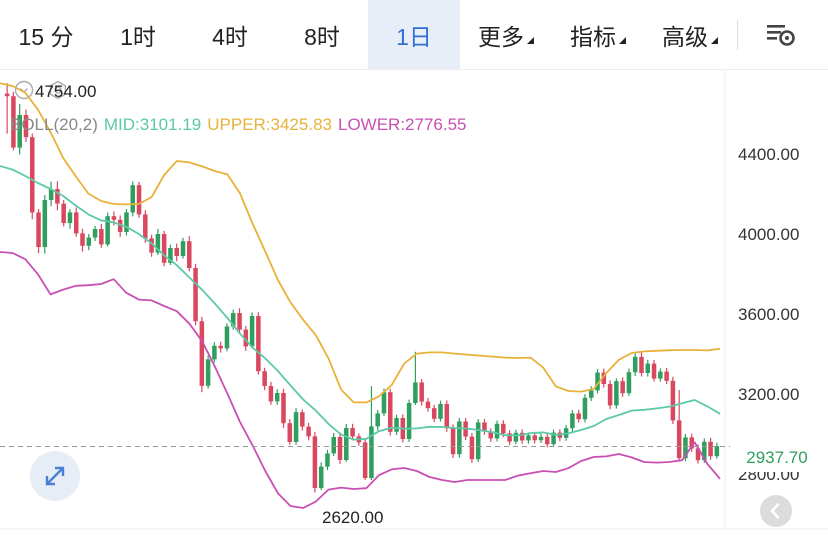 The width and height of the screenshot is (828, 560). Describe the element at coordinates (598, 34) in the screenshot. I see `tab-indicators-dropdown: 指标` at that location.